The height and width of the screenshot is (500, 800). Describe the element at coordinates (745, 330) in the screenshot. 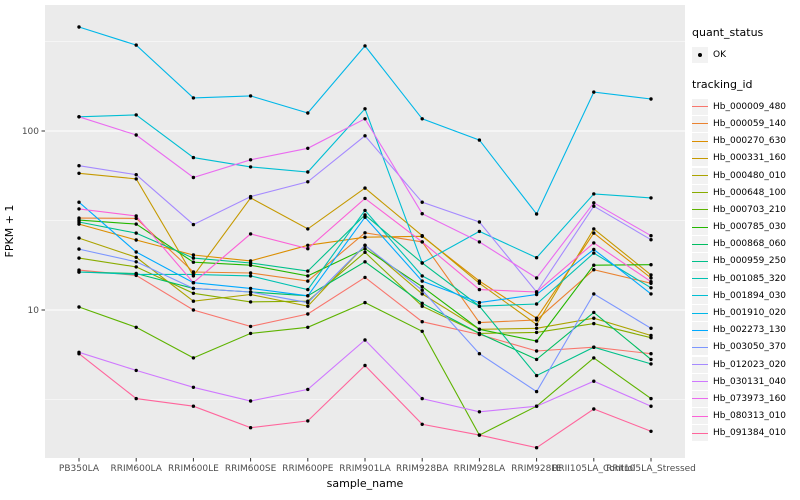

I see `legend-item-Hb_002273_130: Hb_002273_130` at that location.